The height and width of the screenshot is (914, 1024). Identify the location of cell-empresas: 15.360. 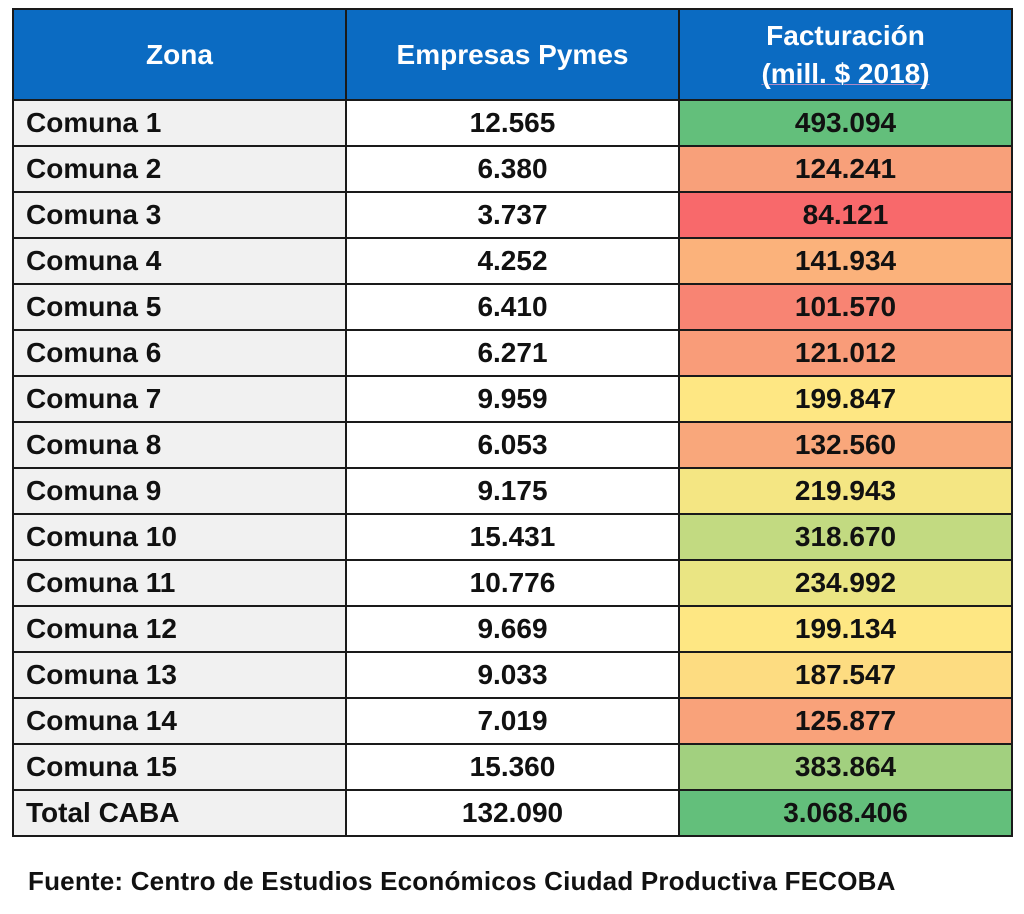
(512, 767).